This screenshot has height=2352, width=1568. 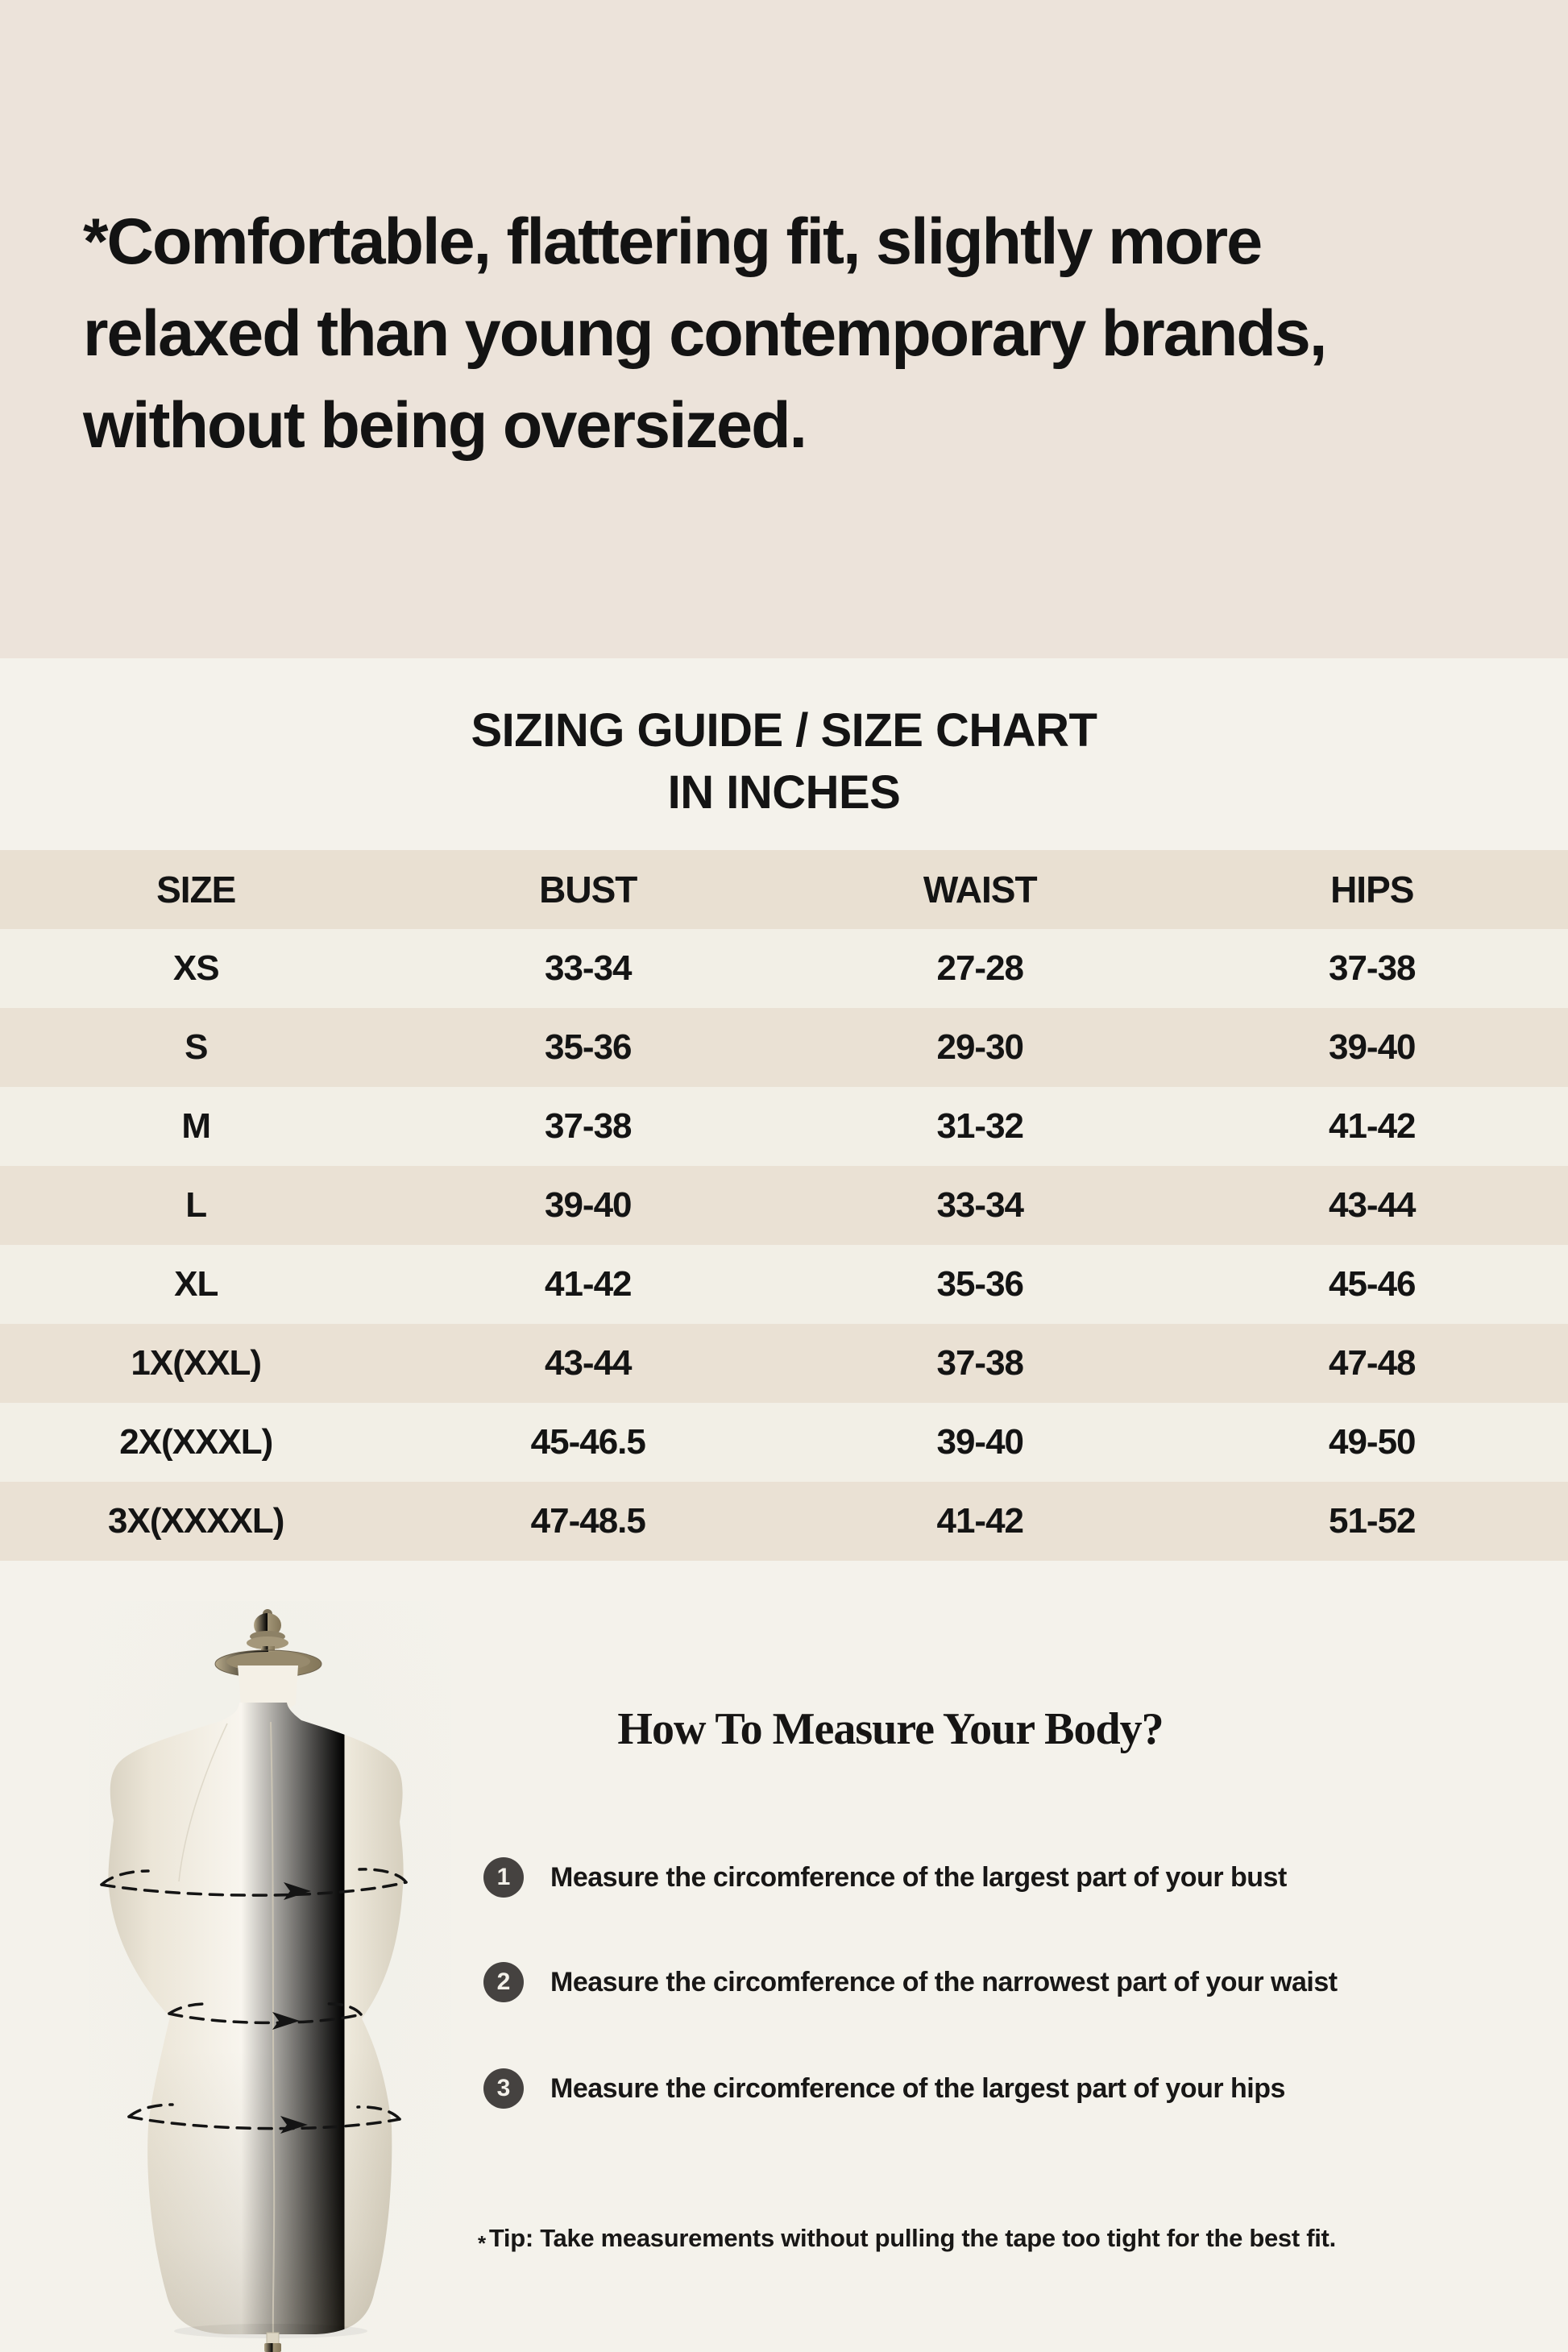 What do you see at coordinates (196, 1363) in the screenshot?
I see `cell-size: 1X(XXL)` at bounding box center [196, 1363].